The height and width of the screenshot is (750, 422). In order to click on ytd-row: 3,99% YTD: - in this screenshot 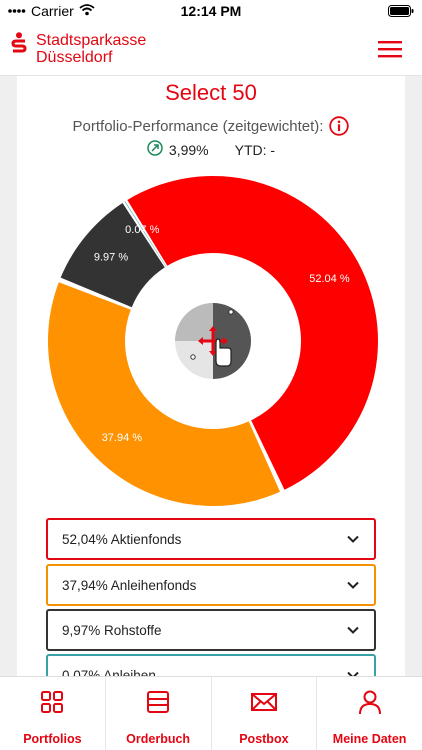, I will do `click(211, 149)`.